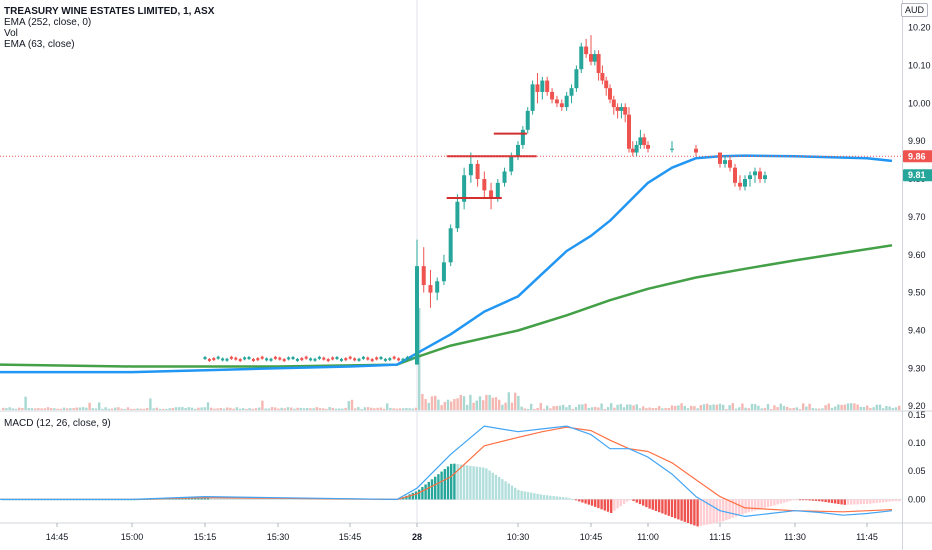  Describe the element at coordinates (39, 44) in the screenshot. I see `legend-ema-63: EMA (63, close)` at that location.